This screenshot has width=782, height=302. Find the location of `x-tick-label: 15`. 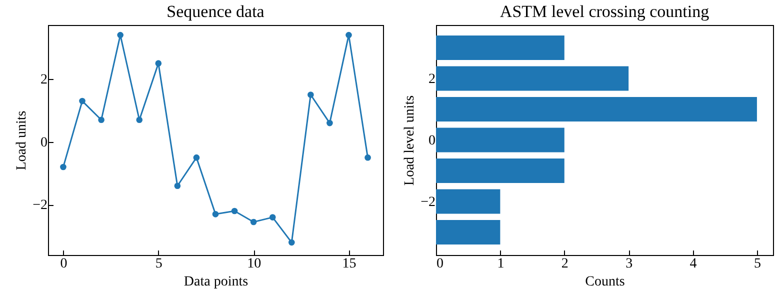

x-tick-label: 15 is located at coordinates (349, 264).